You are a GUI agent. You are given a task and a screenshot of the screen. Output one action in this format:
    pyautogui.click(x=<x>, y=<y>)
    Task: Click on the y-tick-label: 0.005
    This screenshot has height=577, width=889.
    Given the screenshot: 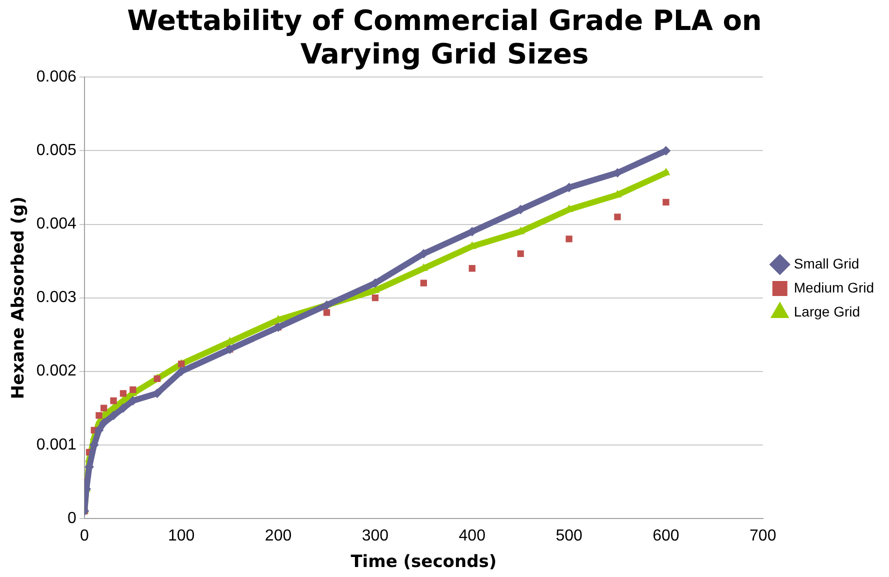 What is the action you would take?
    pyautogui.click(x=56, y=151)
    